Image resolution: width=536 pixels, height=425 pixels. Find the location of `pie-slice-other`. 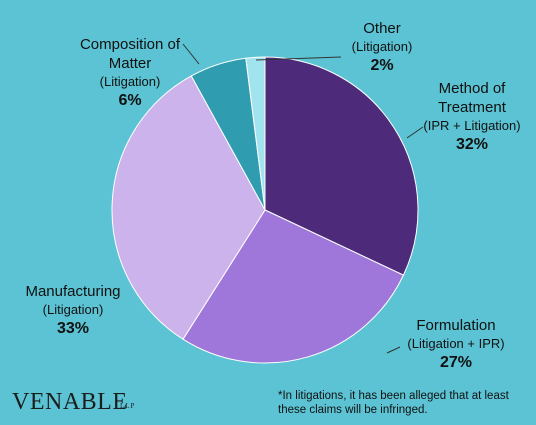

pie-slice-other is located at coordinates (255, 133).